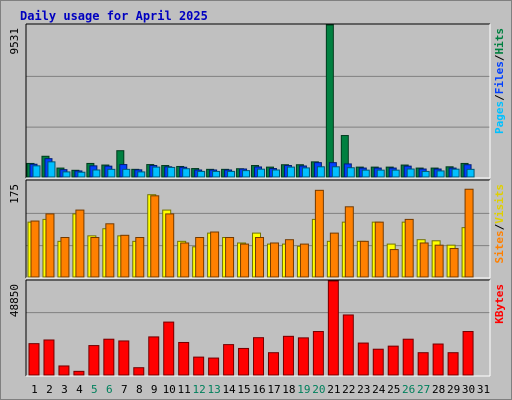  Describe the element at coordinates (14, 300) in the screenshot. I see `y-axis-max-label: 48850` at that location.